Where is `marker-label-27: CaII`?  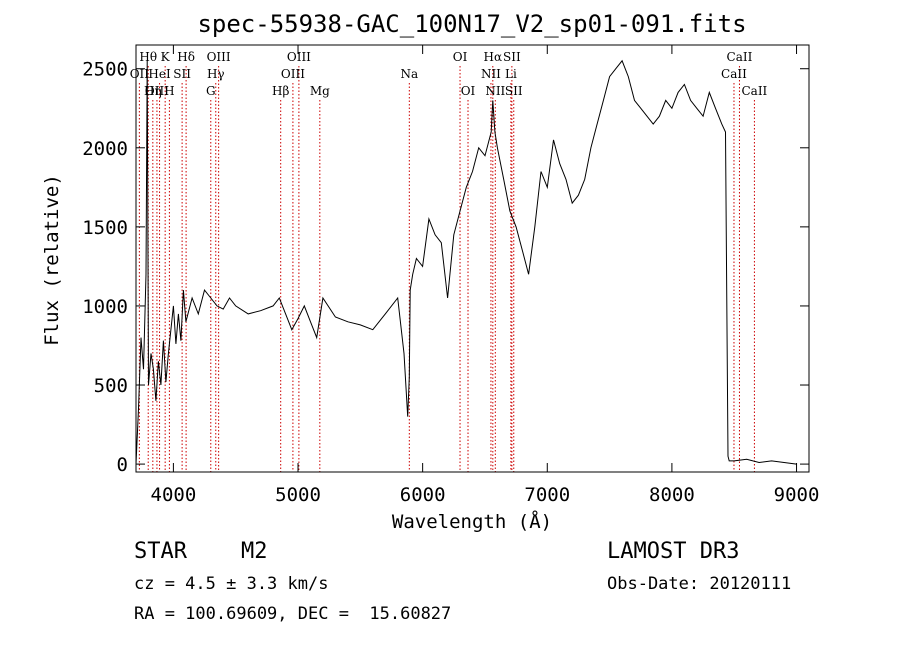
marker-label-27: CaII is located at coordinates (754, 91).